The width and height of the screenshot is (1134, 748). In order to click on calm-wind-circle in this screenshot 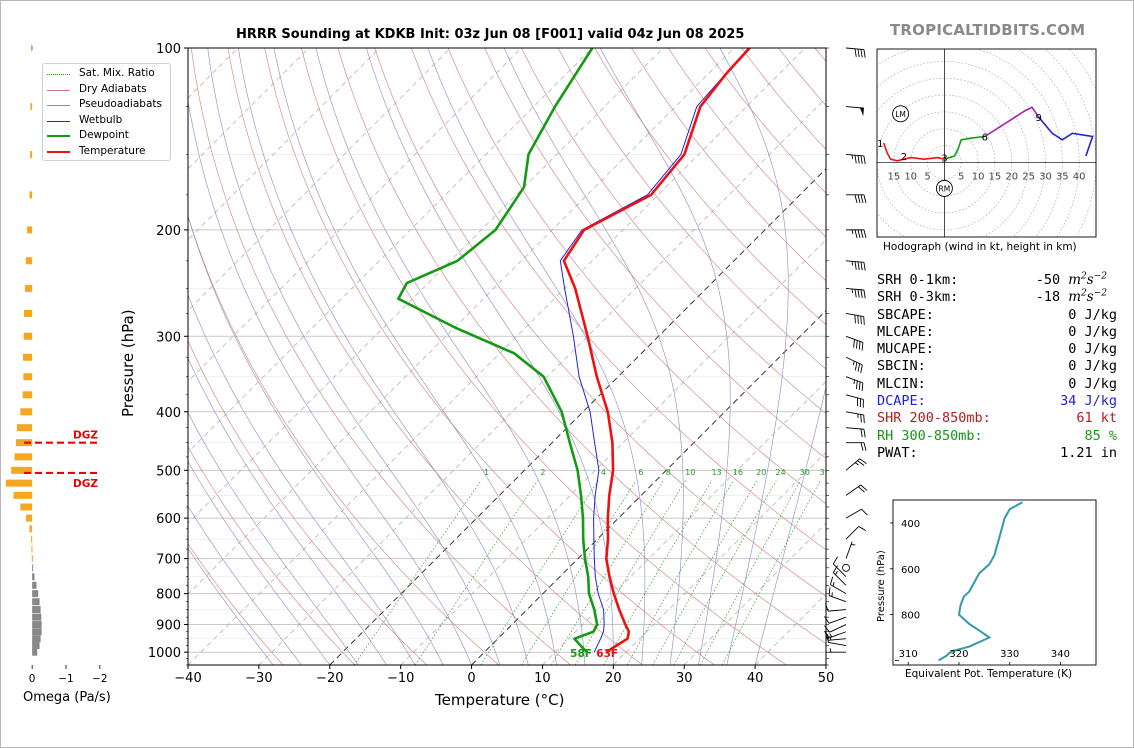, I will do `click(846, 567)`.